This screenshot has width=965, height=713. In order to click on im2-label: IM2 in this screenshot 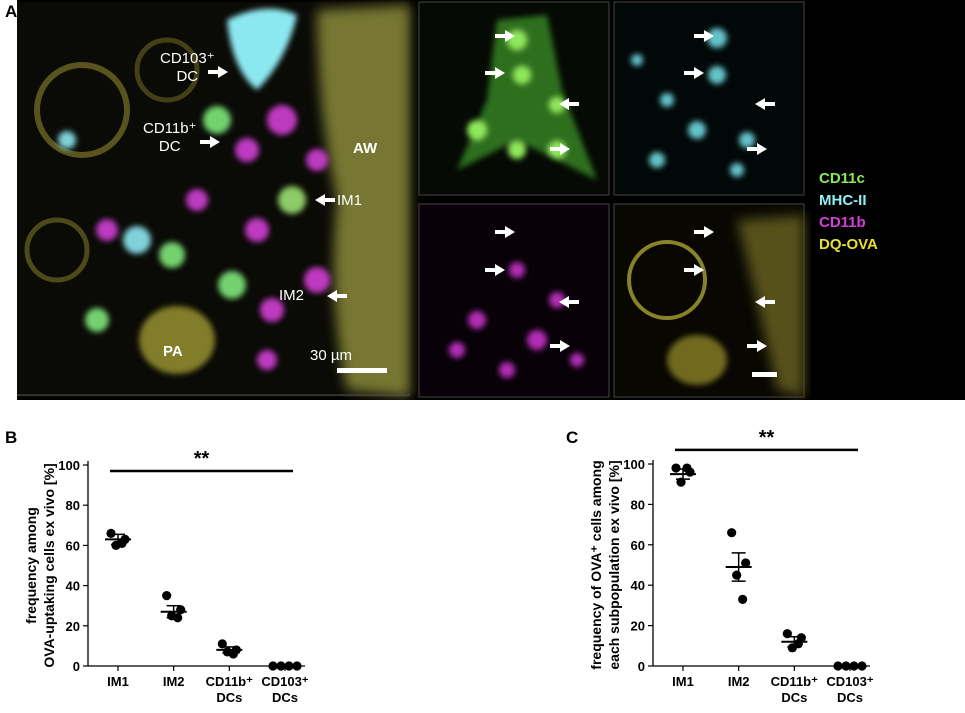, I will do `click(292, 295)`.